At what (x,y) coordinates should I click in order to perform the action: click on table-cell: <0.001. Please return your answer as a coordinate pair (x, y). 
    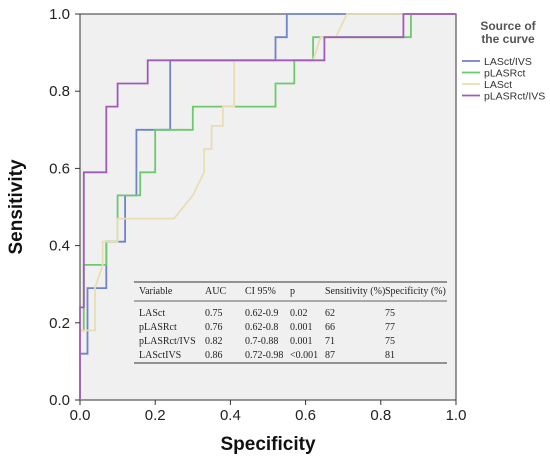
    Looking at the image, I should click on (304, 355).